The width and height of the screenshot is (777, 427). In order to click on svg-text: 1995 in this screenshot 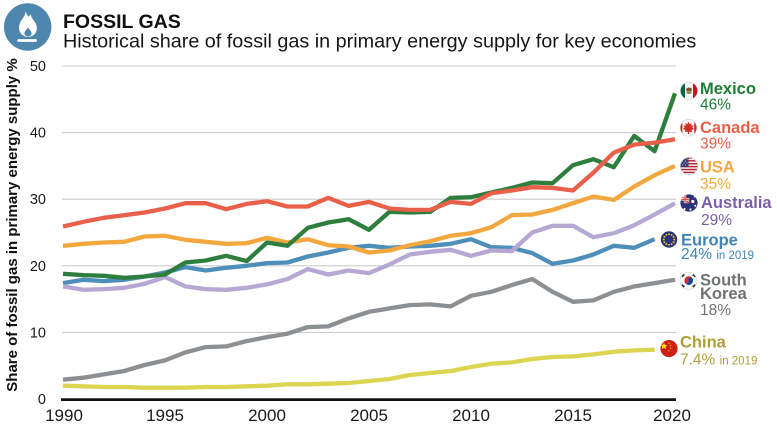, I will do `click(165, 415)`.